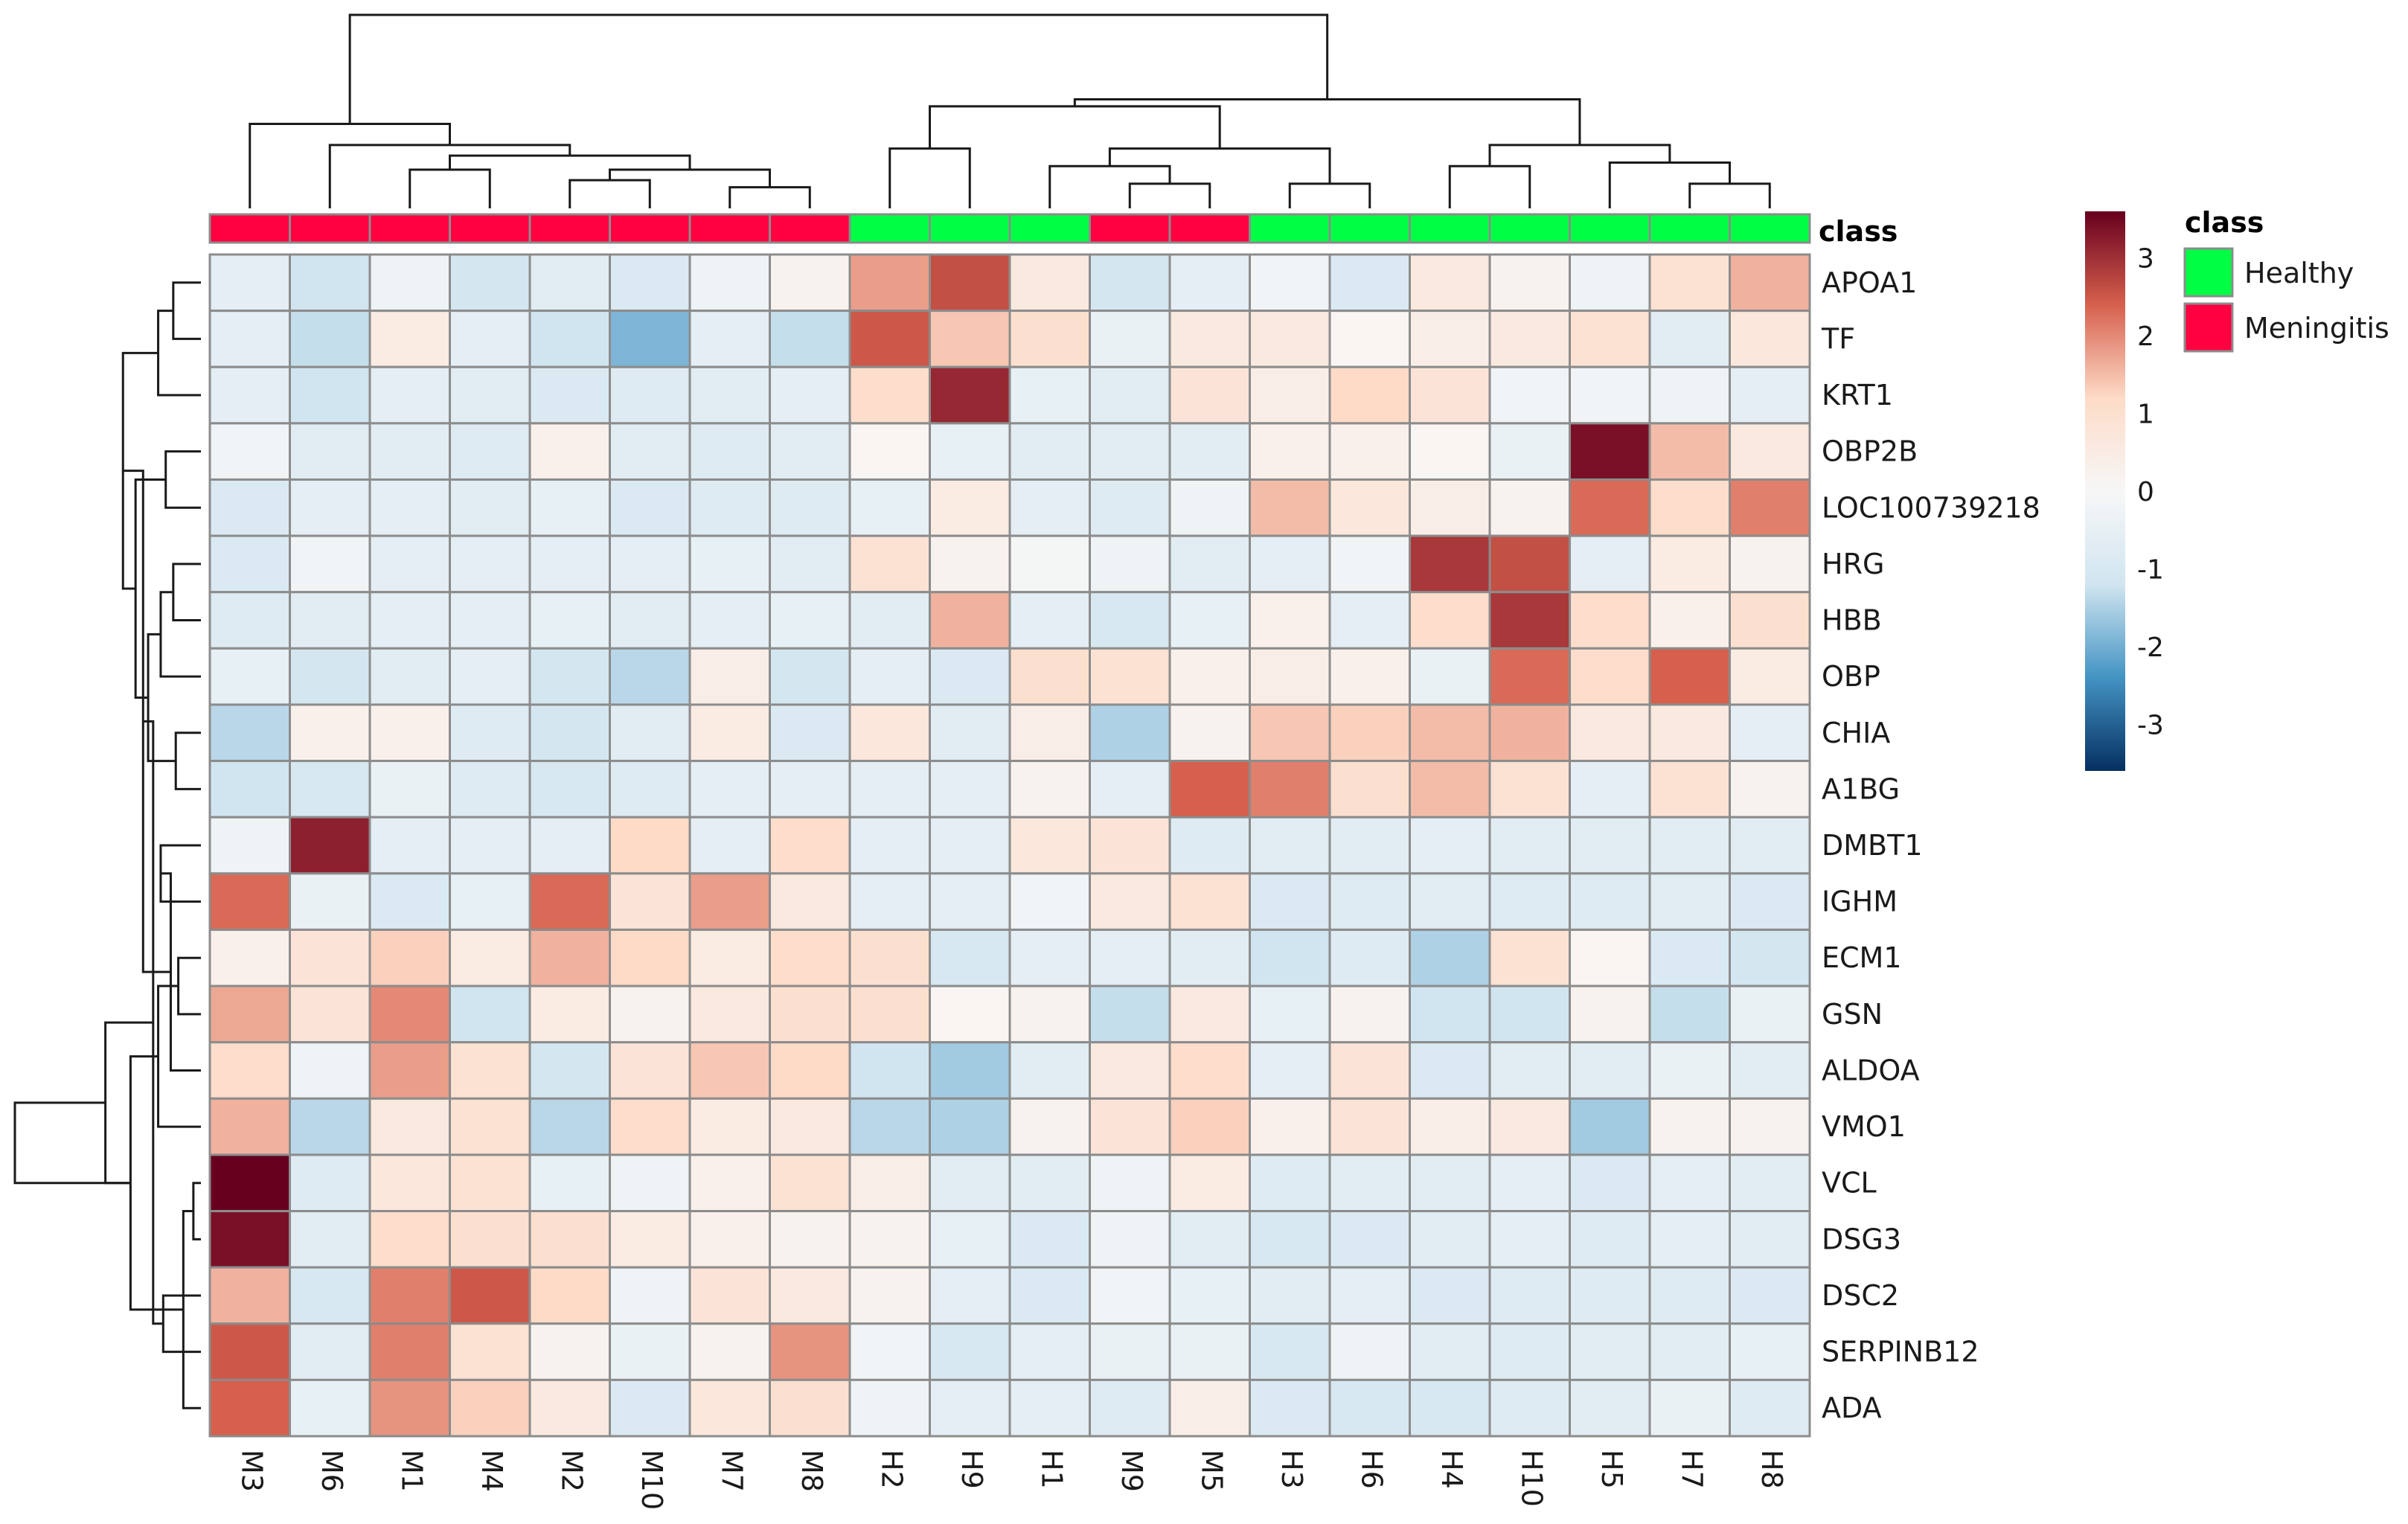  Describe the element at coordinates (1450, 620) in the screenshot. I see `heatmap-cell-HBB-H4` at that location.